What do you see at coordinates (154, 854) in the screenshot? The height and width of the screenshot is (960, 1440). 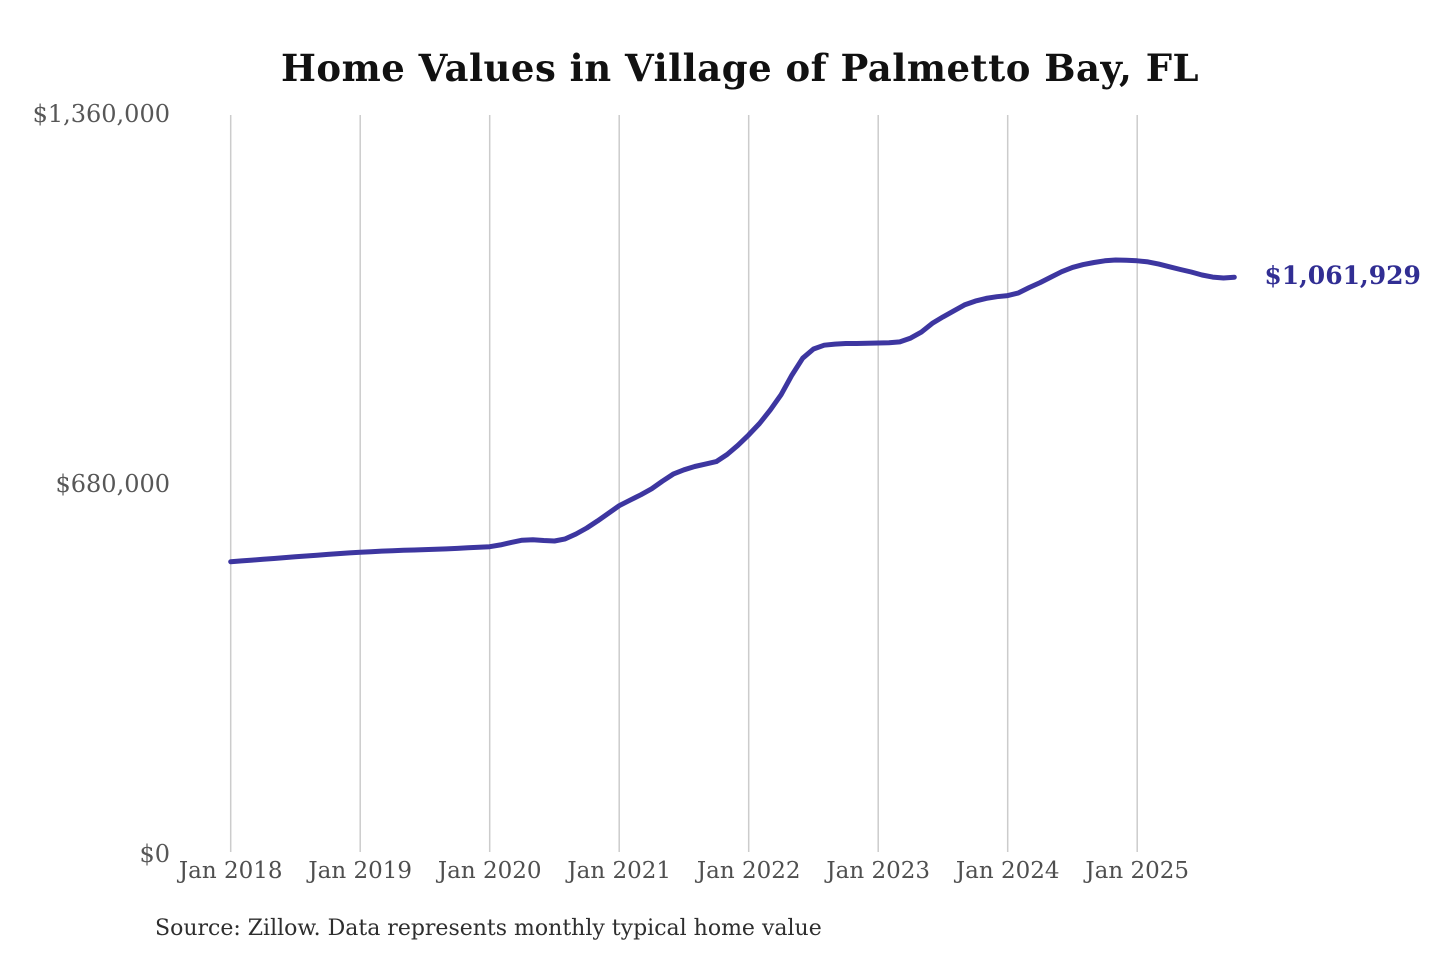 I see `y-tick-label-0: $0` at bounding box center [154, 854].